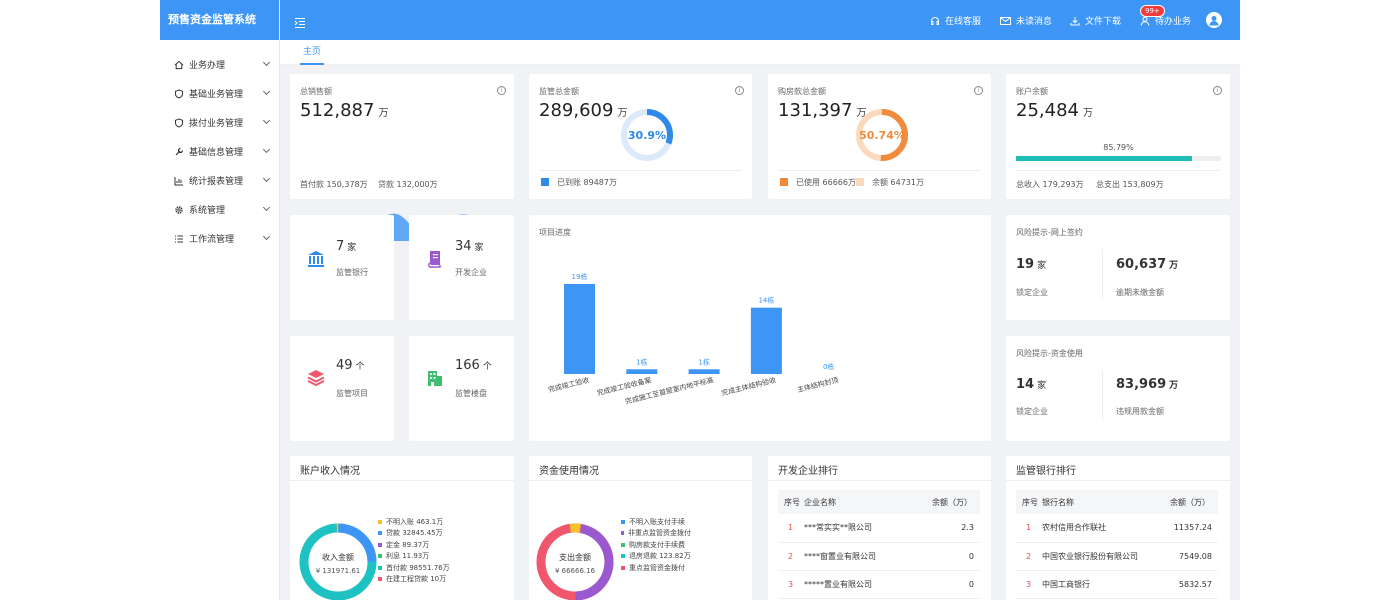 The width and height of the screenshot is (1400, 600). What do you see at coordinates (857, 556) in the screenshot?
I see `name-cell: ****窗置业有限公司` at bounding box center [857, 556].